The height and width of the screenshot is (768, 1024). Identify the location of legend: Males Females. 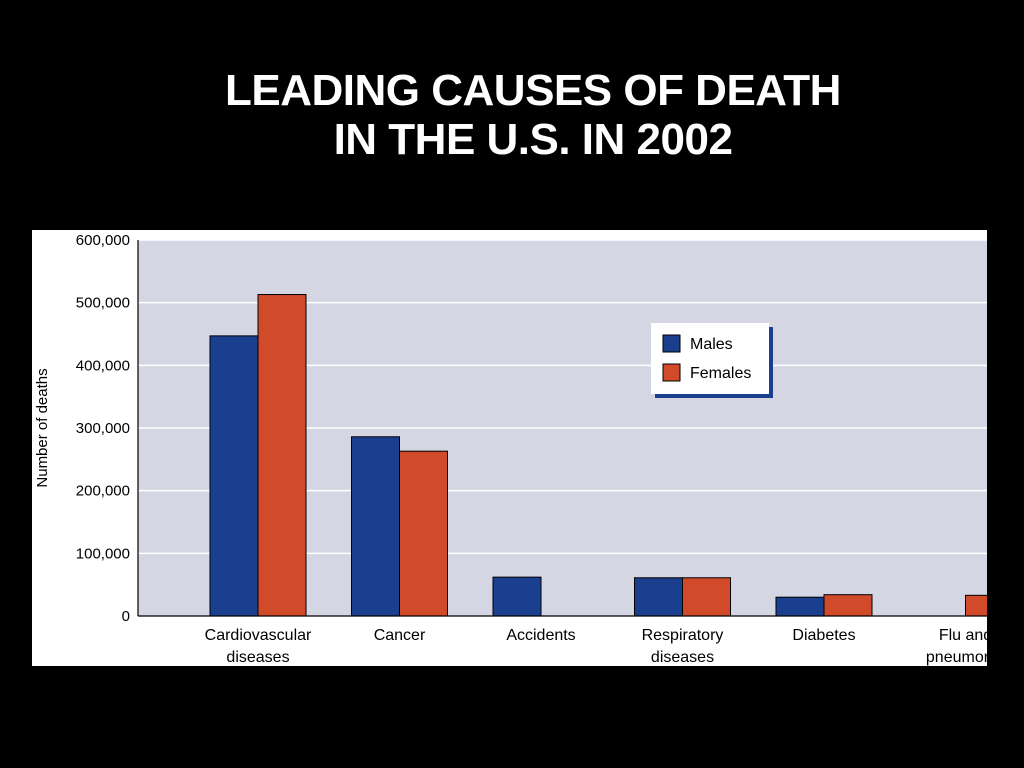
(712, 360).